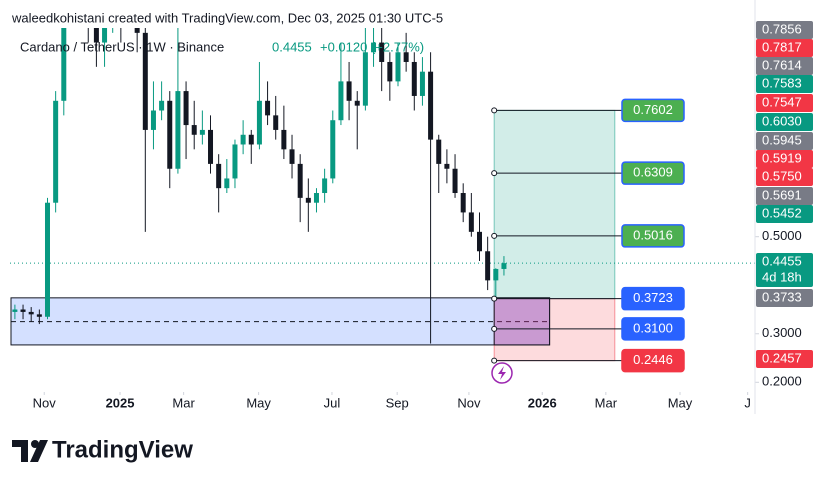 This screenshot has height=483, width=828. I want to click on x-tick-label: 2025, so click(120, 402).